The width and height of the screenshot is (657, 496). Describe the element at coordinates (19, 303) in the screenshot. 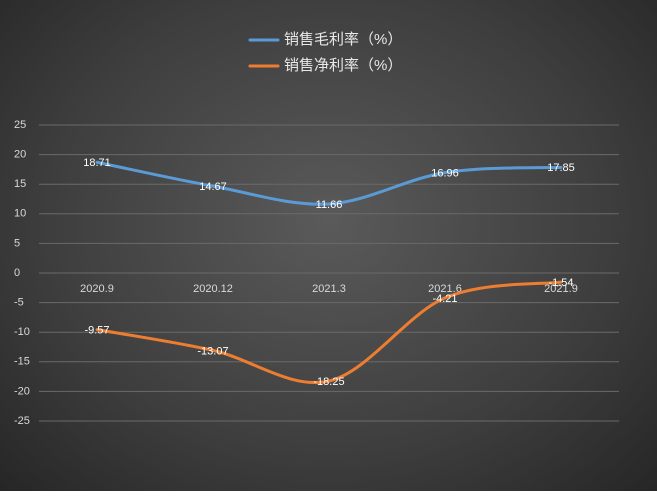

I see `y-tick-label: -5` at that location.